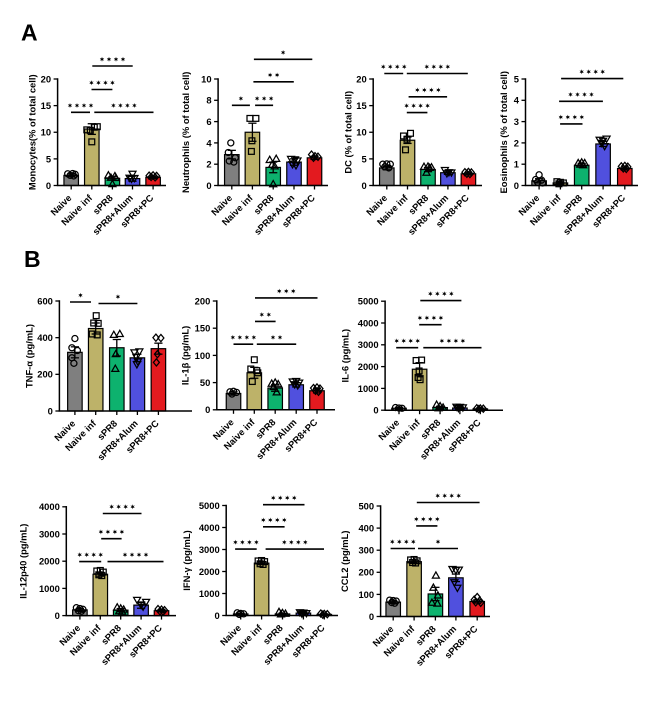 The height and width of the screenshot is (717, 669). I want to click on svg-text: Neutrophils (% of total cell), so click(185, 132).